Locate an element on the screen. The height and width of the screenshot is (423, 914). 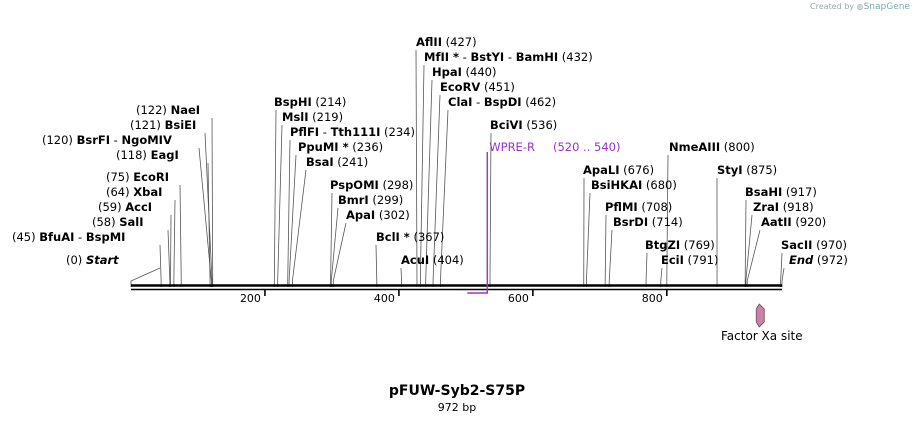
factor-xa-arrow-icon is located at coordinates (760, 315).